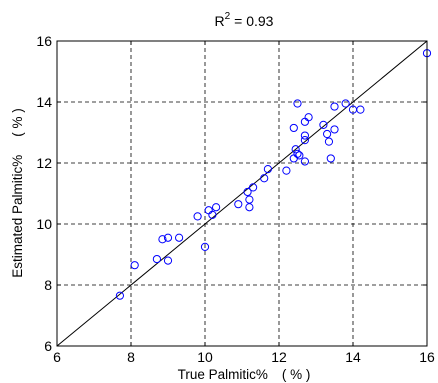  What do you see at coordinates (44, 102) in the screenshot?
I see `y-tick-label: 14` at bounding box center [44, 102].